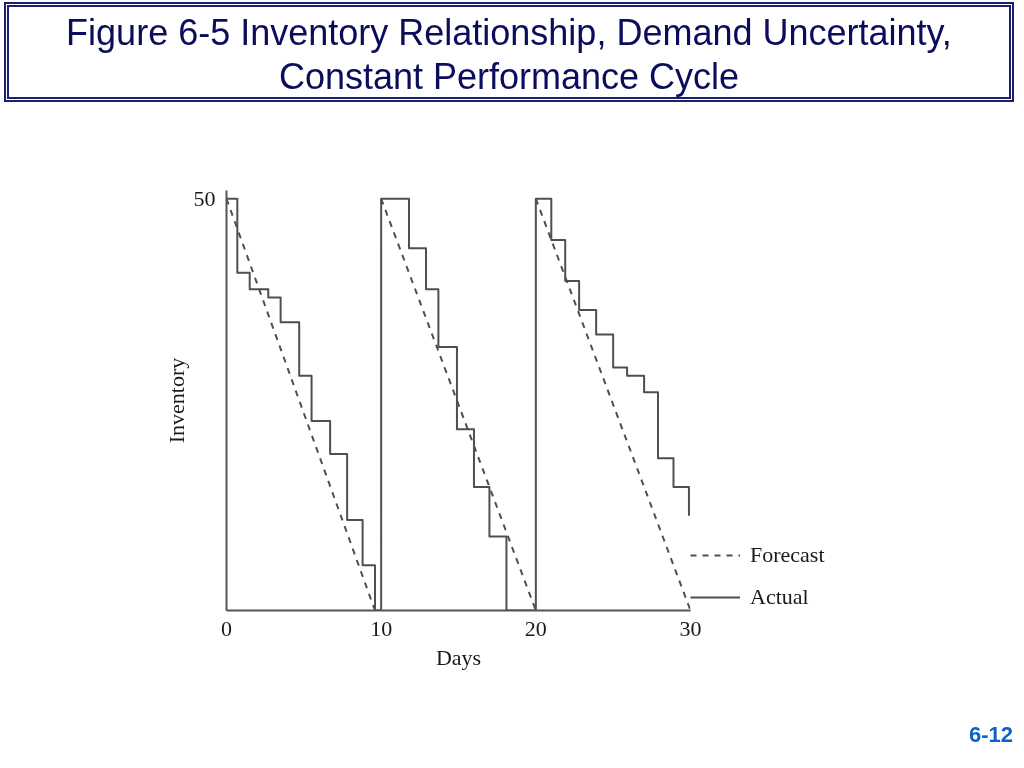 This screenshot has width=1024, height=768. I want to click on x-tick-label: 30, so click(690, 628).